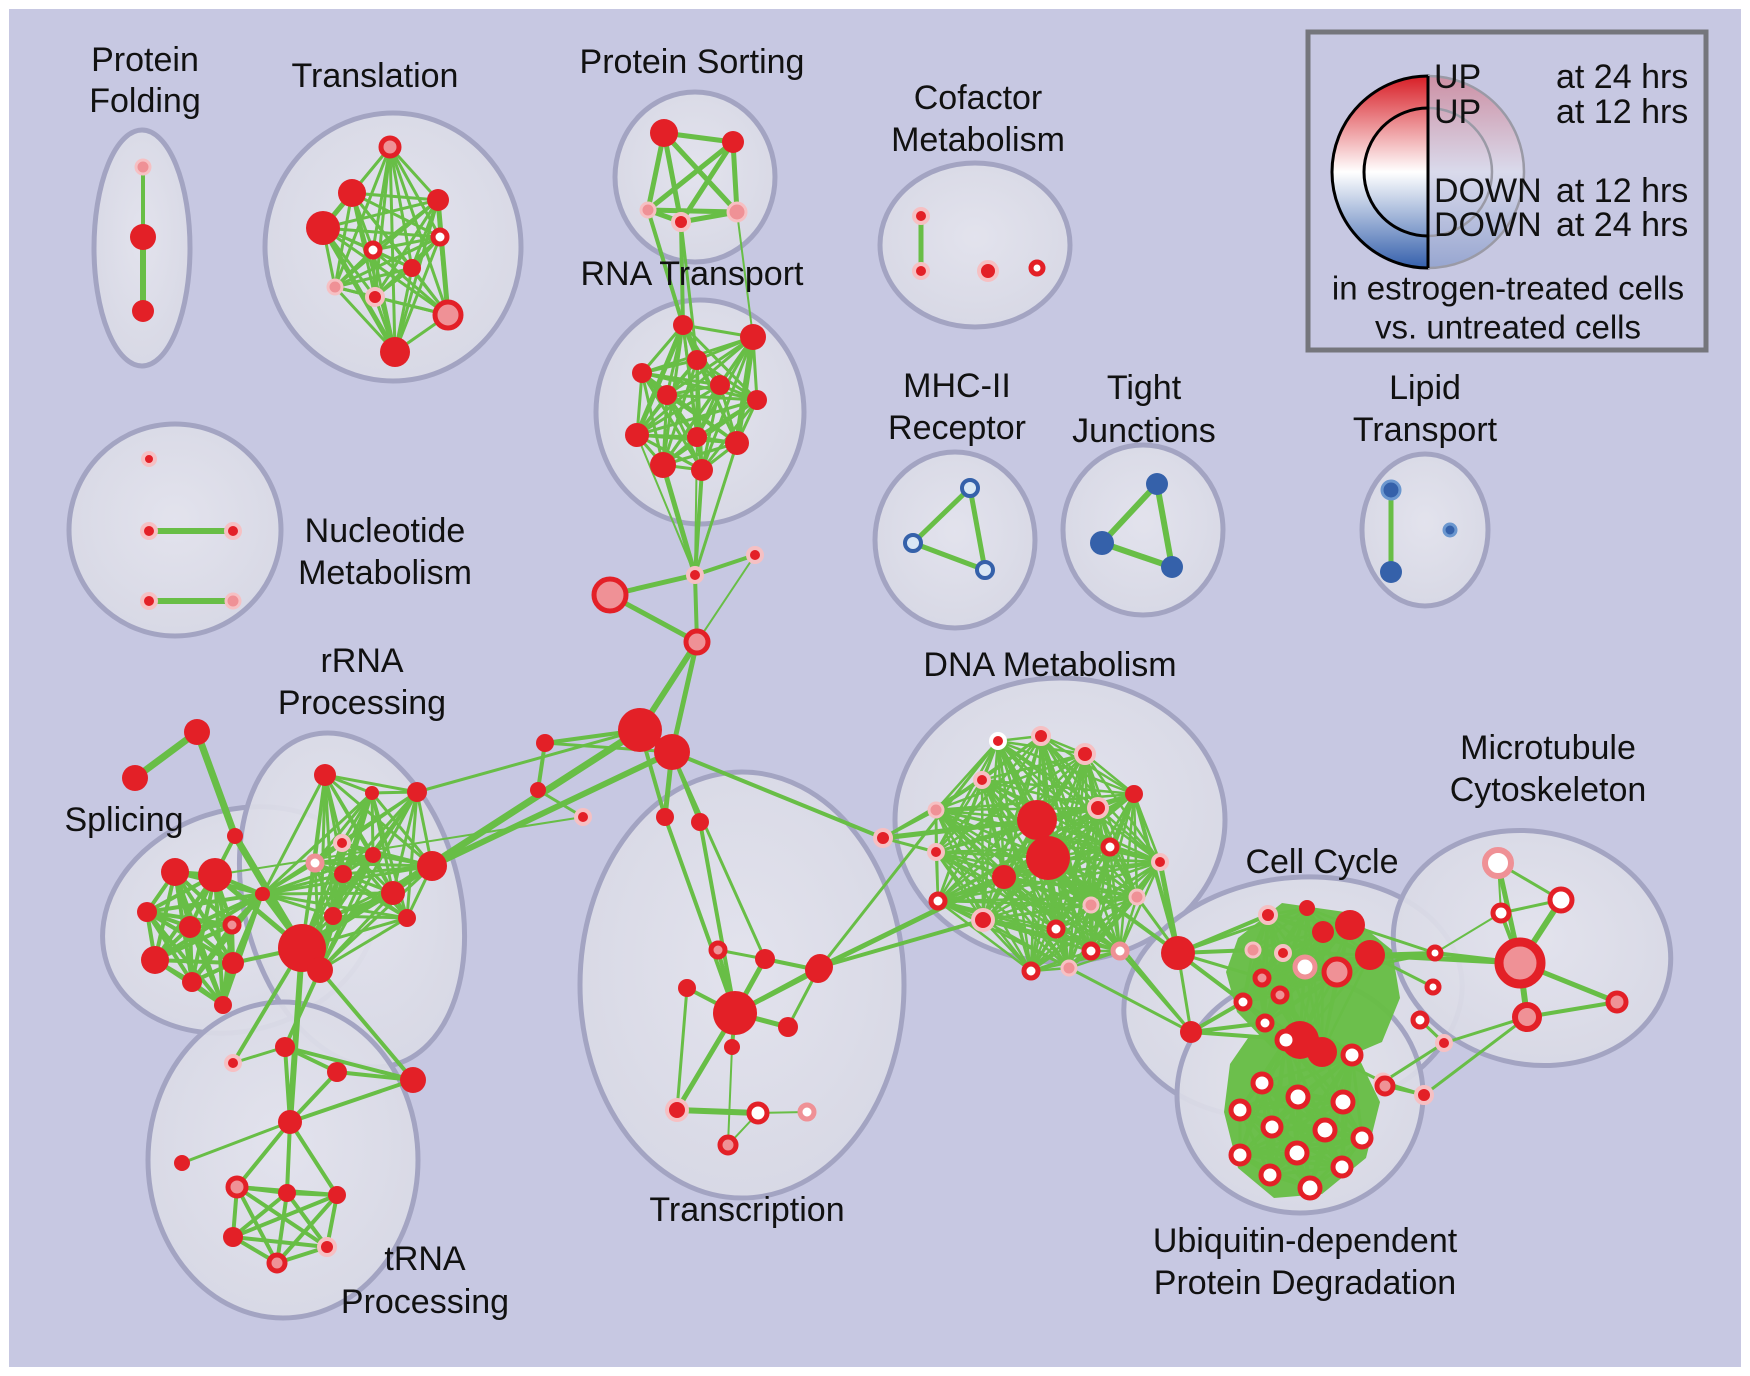 The height and width of the screenshot is (1376, 1750). Describe the element at coordinates (1144, 431) in the screenshot. I see `cluster-label-tight-junctions-line2: Junctions` at that location.